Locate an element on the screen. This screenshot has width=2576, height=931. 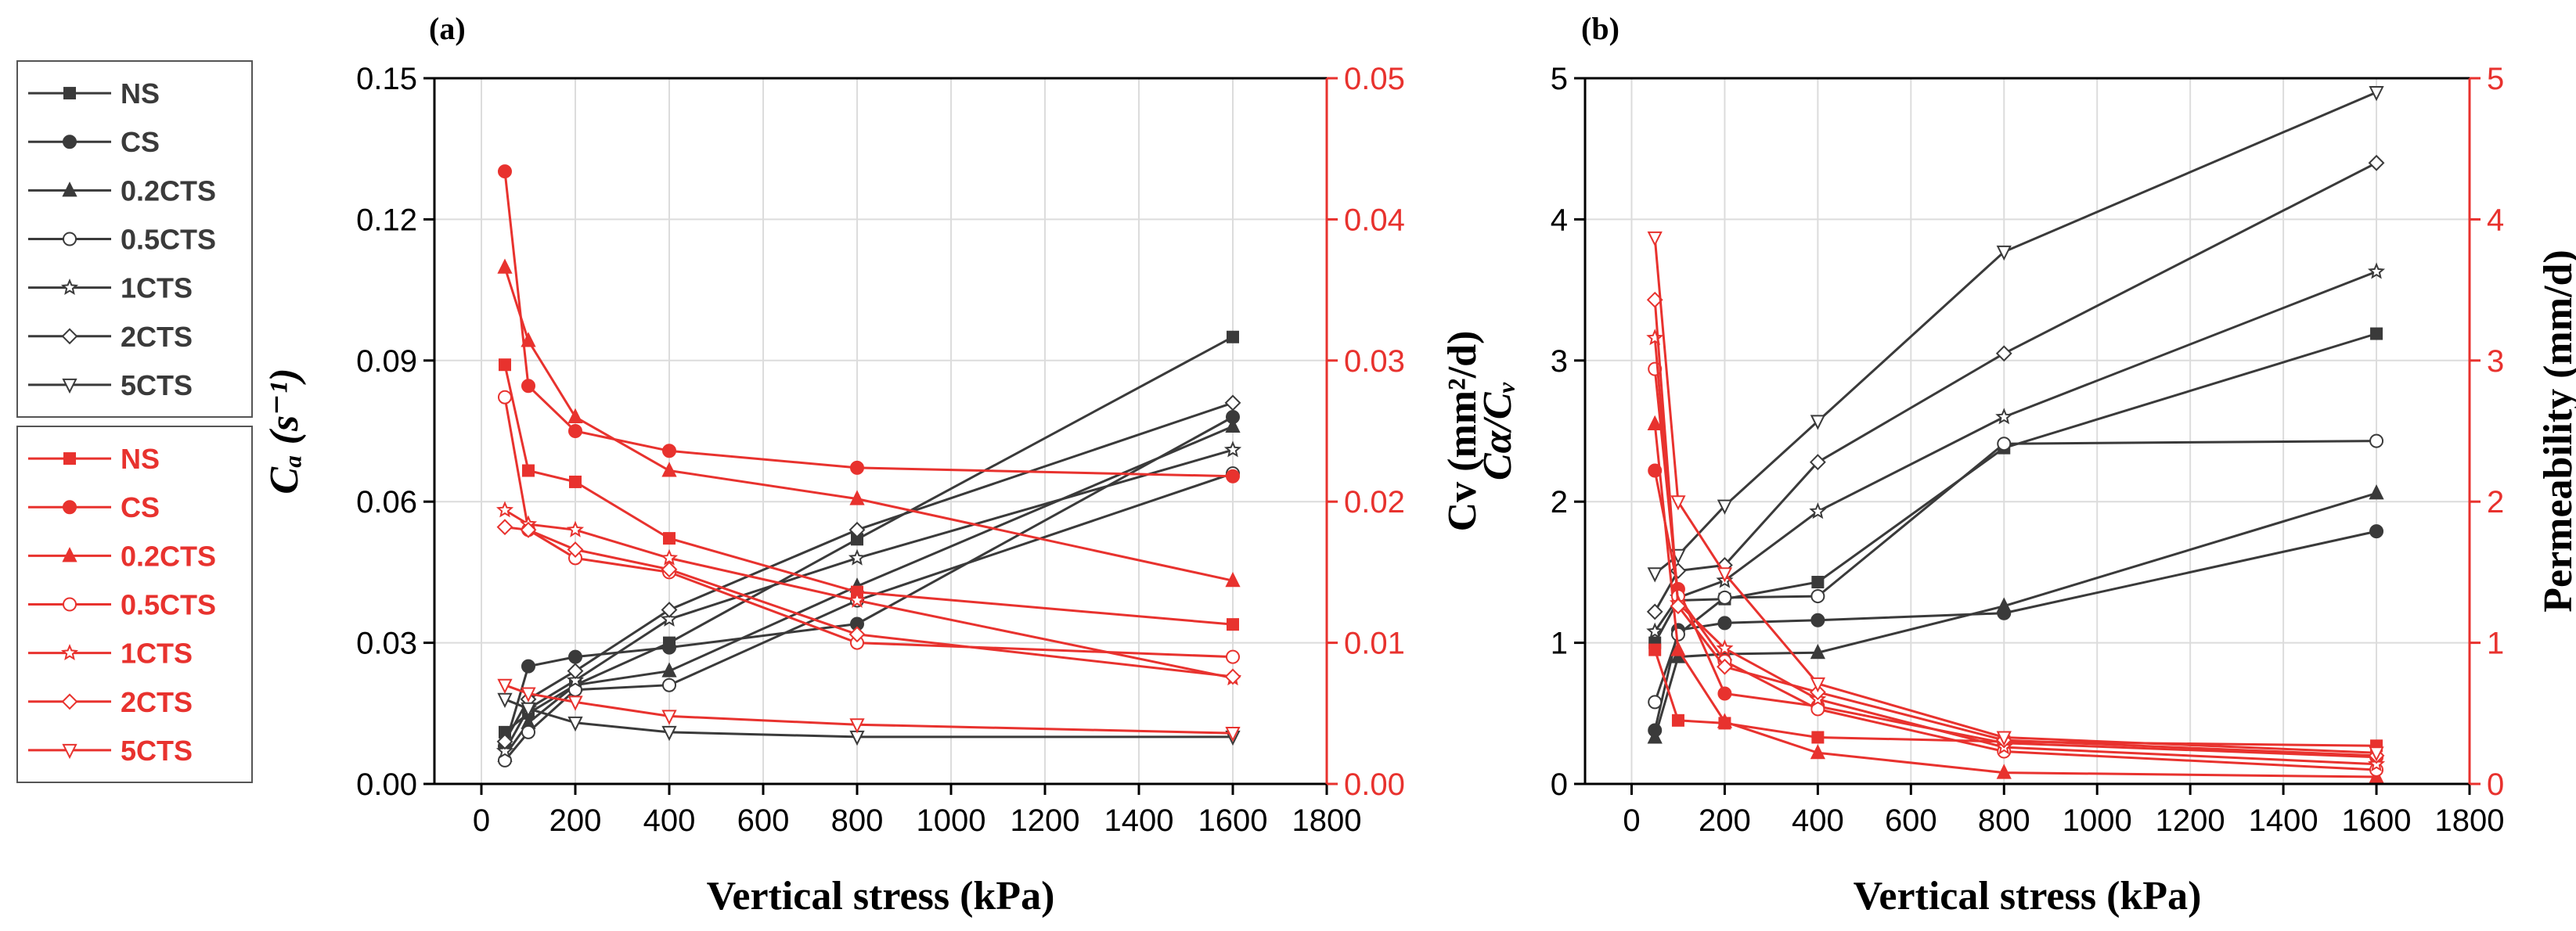
series-line-right-CS is located at coordinates (868, 324).